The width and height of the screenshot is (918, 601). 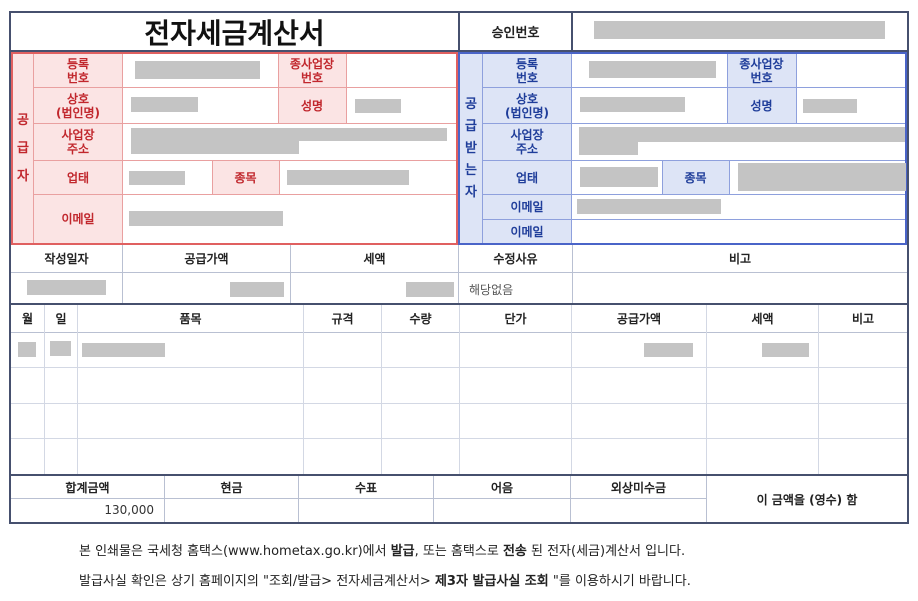 I want to click on supplier-label-column, so click(x=78, y=148).